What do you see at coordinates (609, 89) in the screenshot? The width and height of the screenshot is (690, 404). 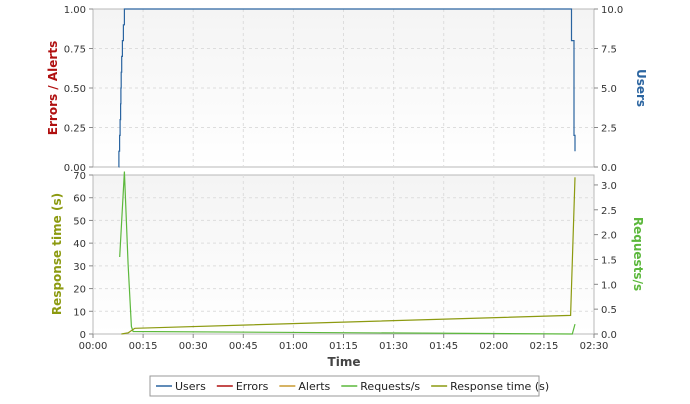 I see `y-tick-label-right: 5.0` at bounding box center [609, 89].